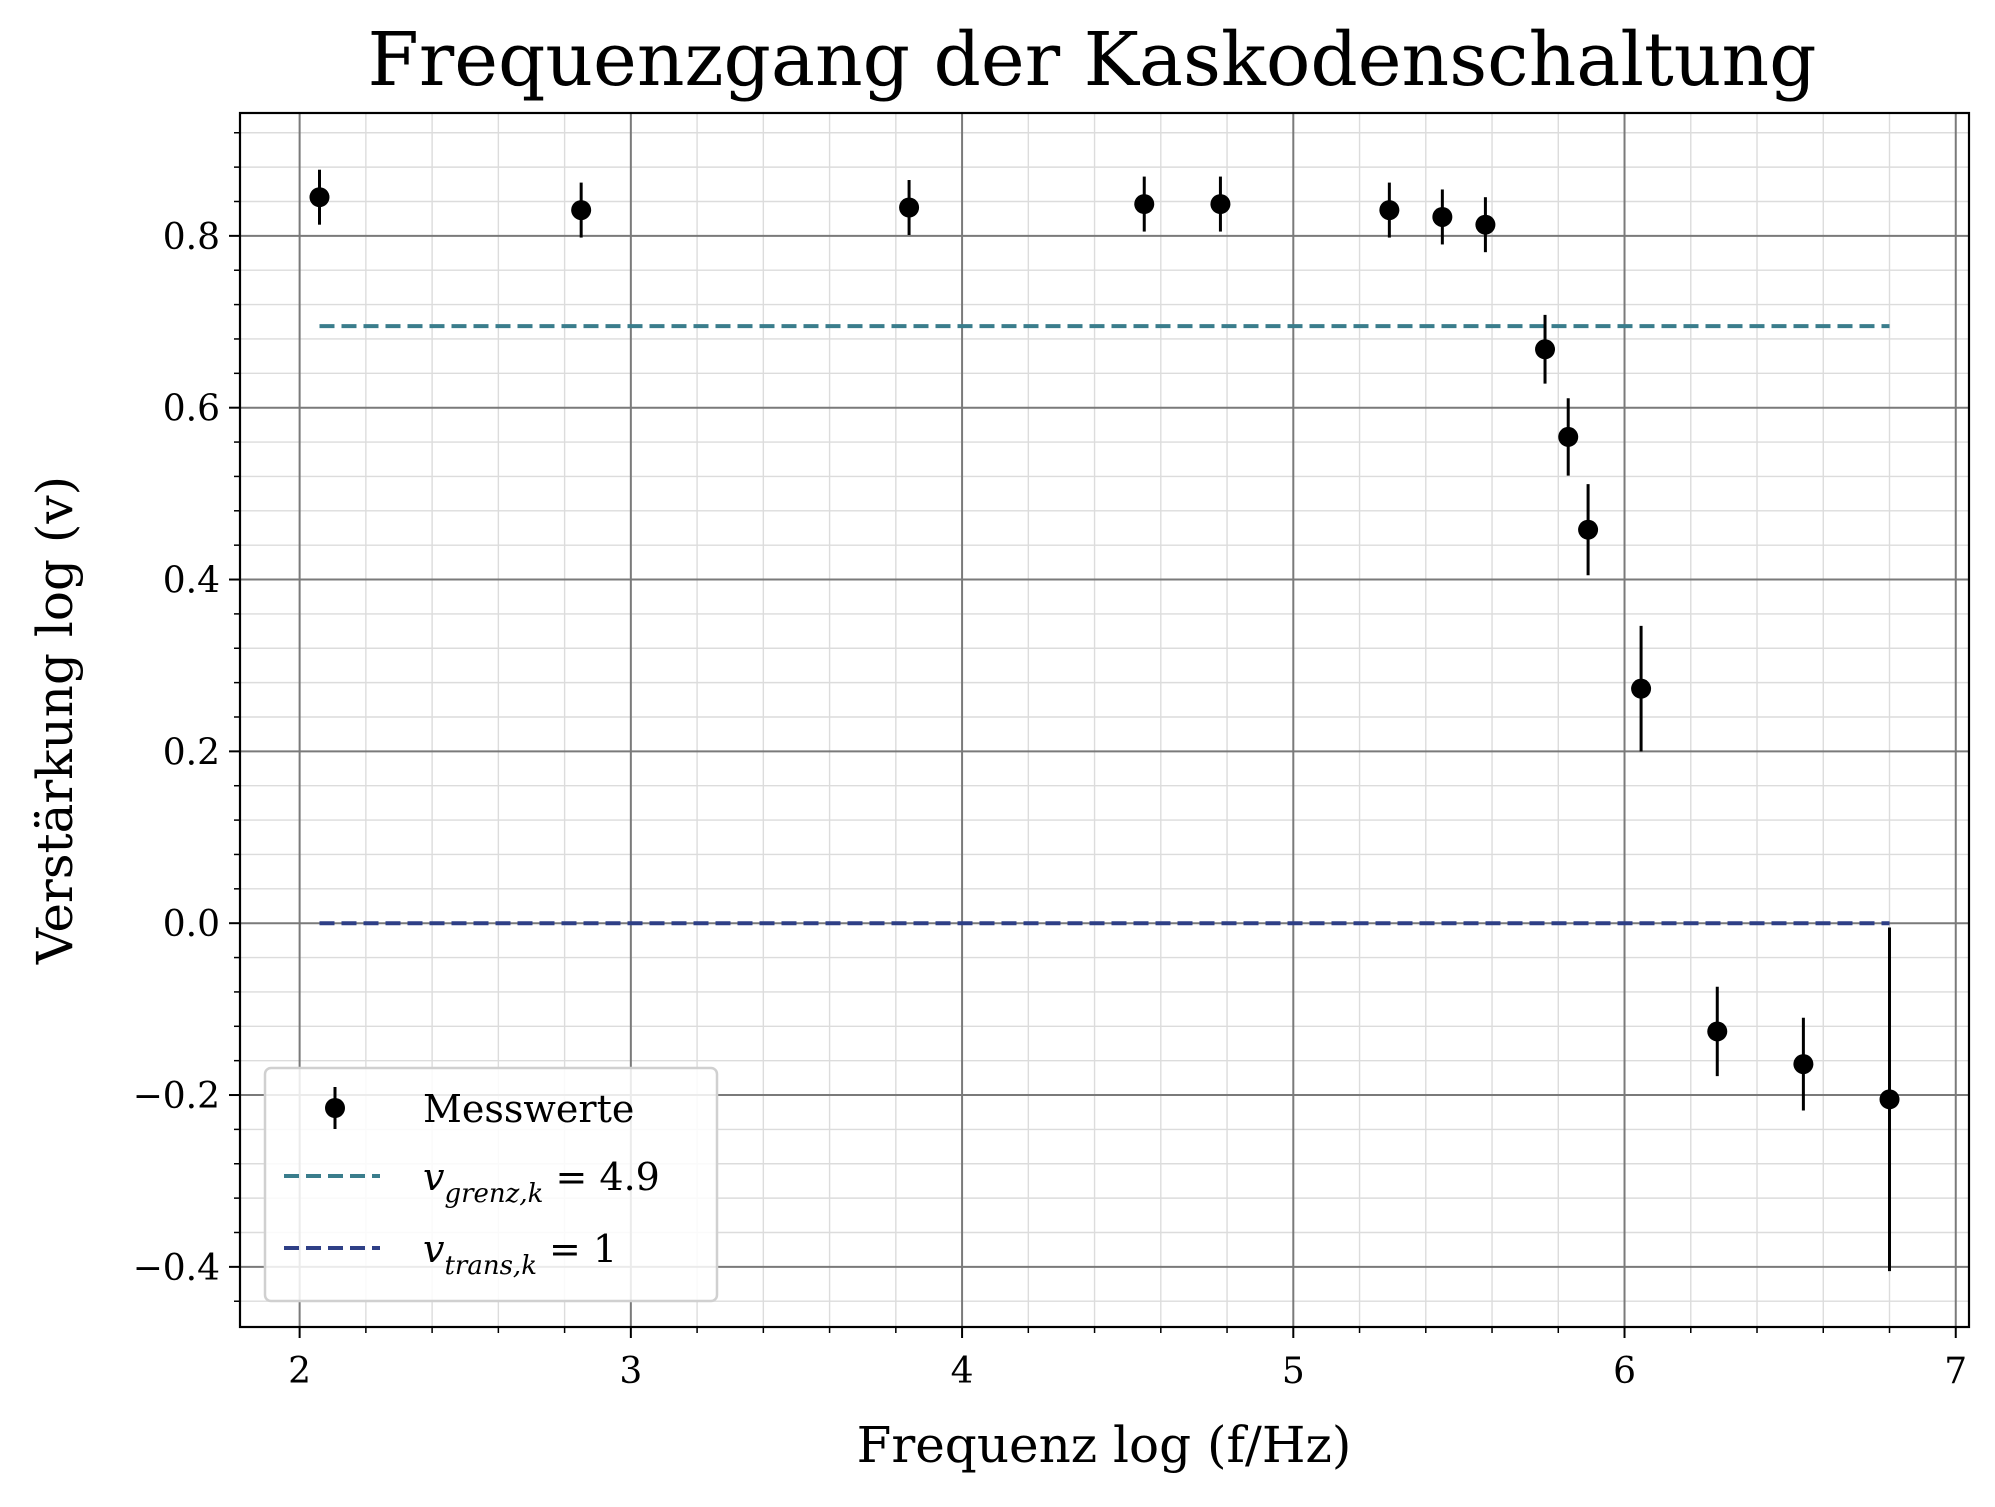 This screenshot has height=1507, width=1995. I want to click on legend-point-marker, so click(335, 1108).